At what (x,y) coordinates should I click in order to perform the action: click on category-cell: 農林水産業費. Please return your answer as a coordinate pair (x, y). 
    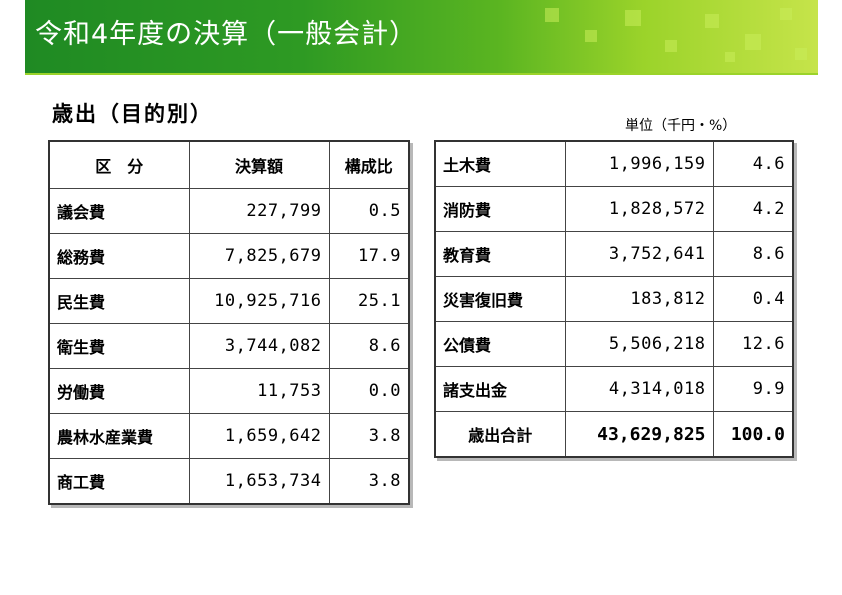
    Looking at the image, I should click on (119, 436).